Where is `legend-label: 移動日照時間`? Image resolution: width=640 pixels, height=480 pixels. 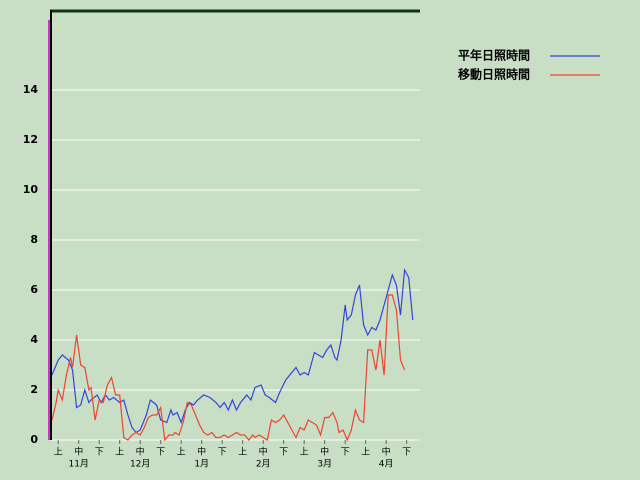 legend-label: 移動日照時間 is located at coordinates (494, 74).